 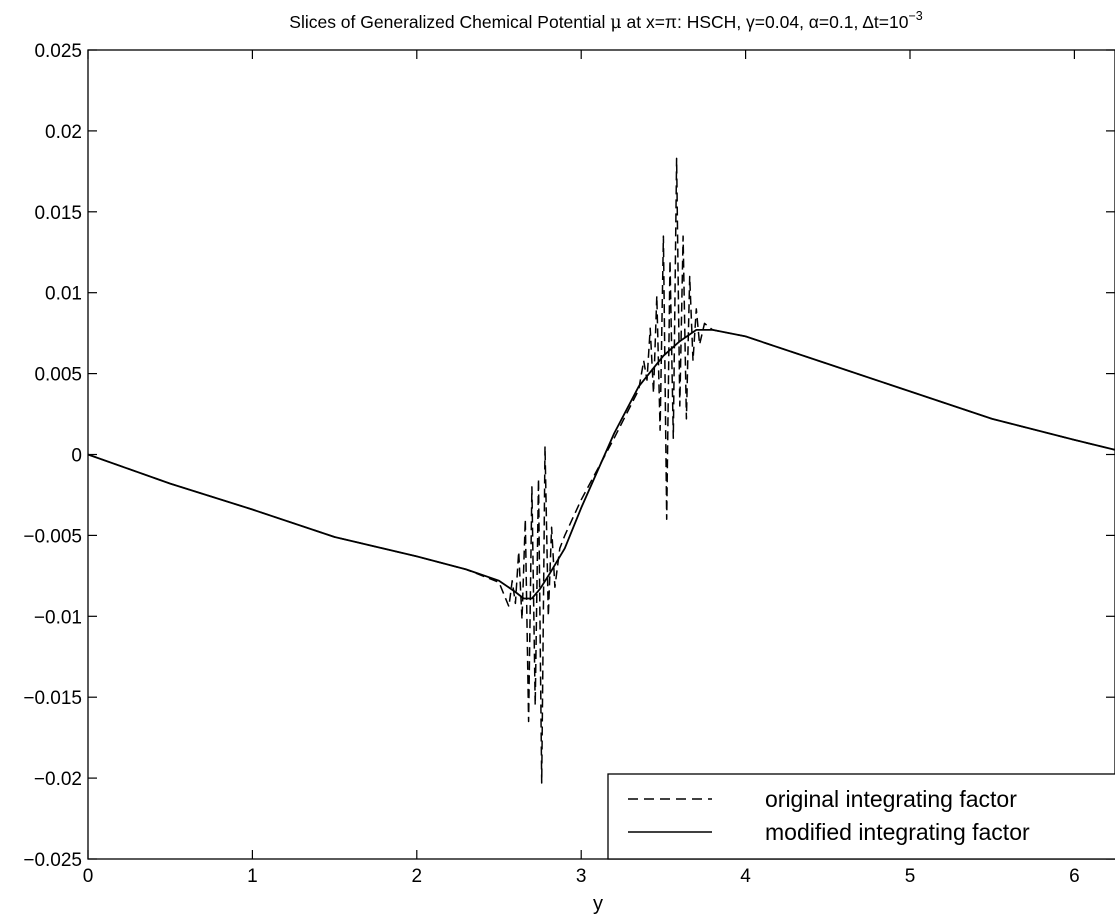 I want to click on x-tick-label: 0, so click(x=88, y=876).